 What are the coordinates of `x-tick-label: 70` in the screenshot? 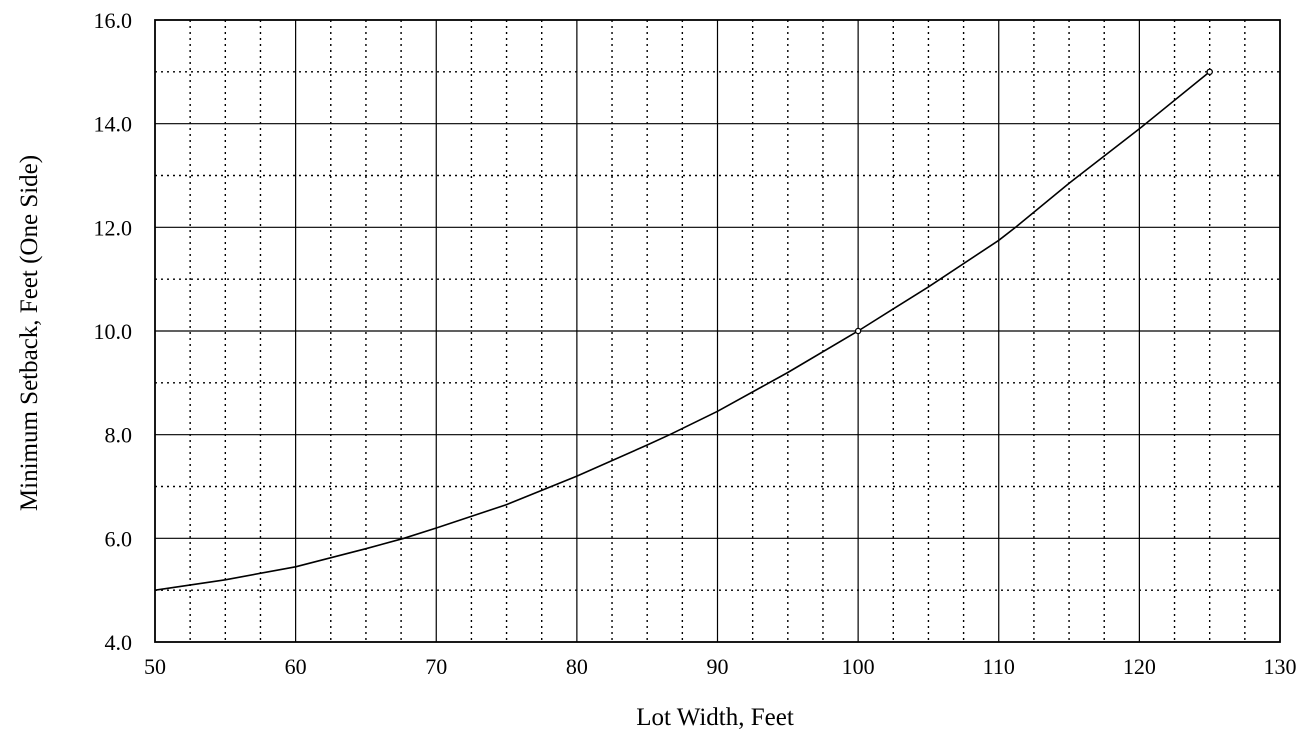 It's located at (436, 666).